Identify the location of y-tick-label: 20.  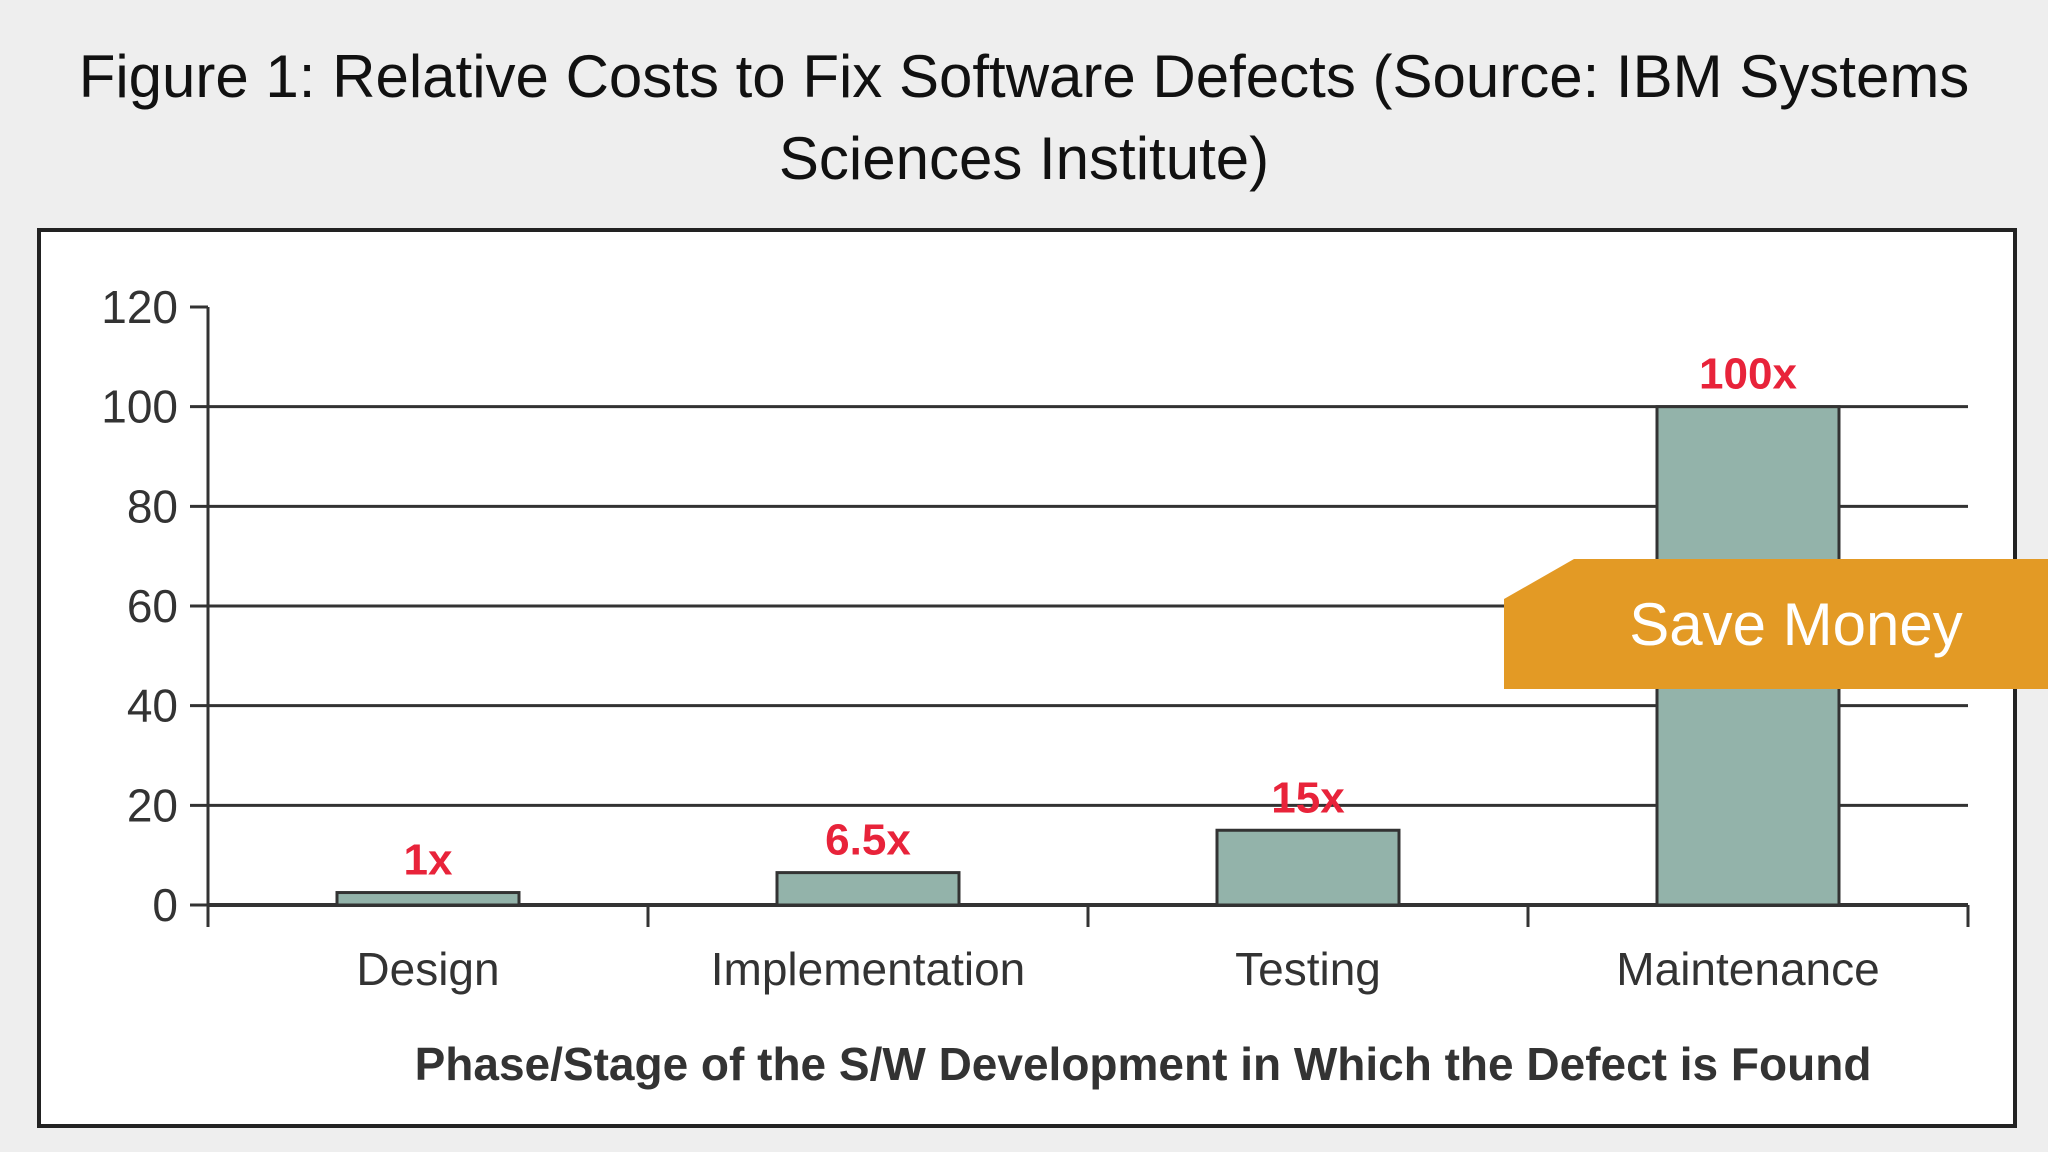
(152, 805).